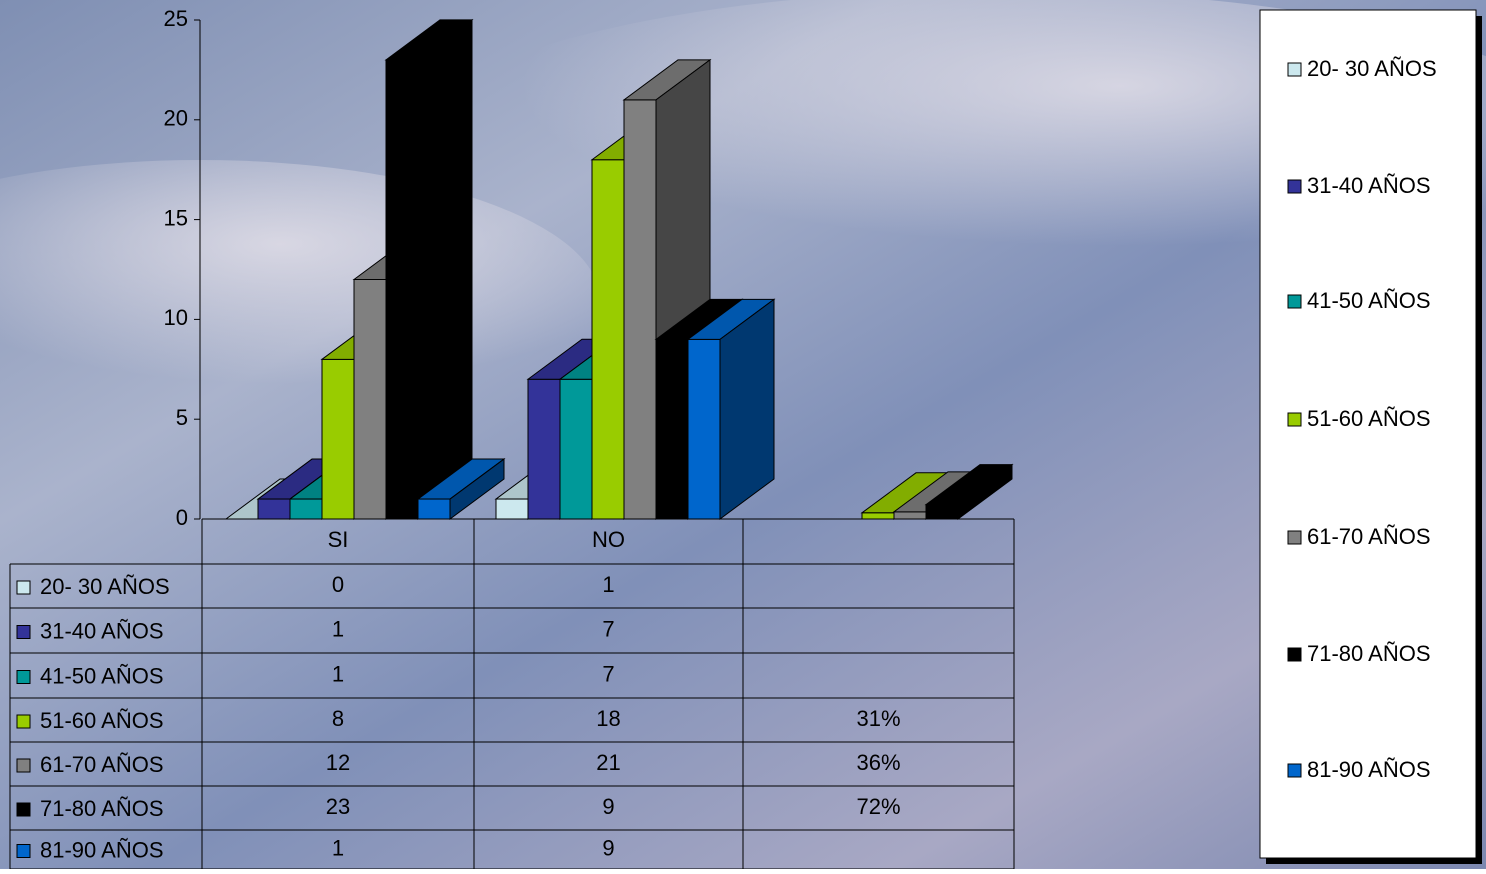 This screenshot has height=874, width=1486. Describe the element at coordinates (338, 762) in the screenshot. I see `table-cell: 12` at that location.